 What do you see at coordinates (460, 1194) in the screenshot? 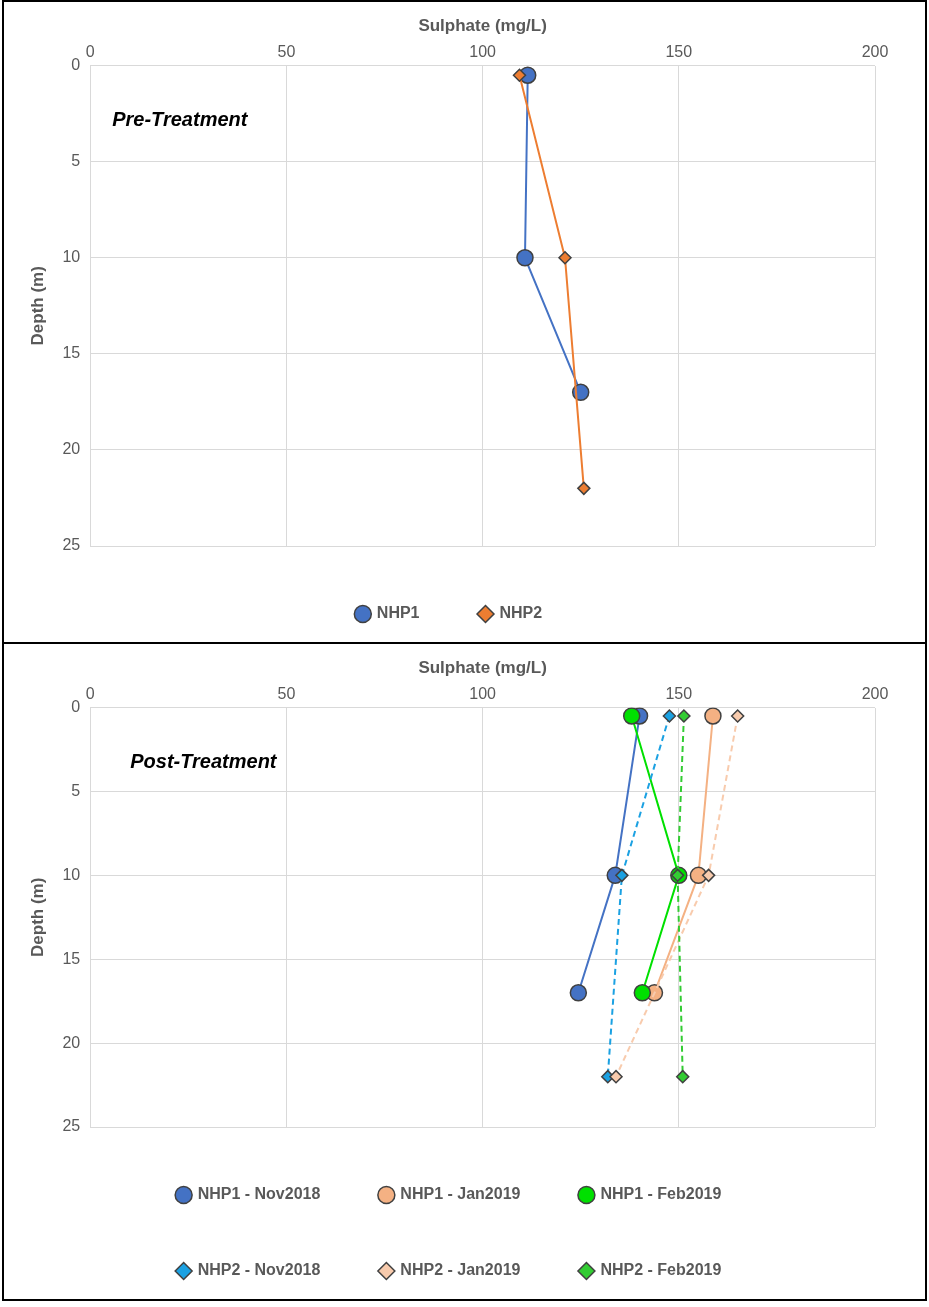
I see `legend-label: NHP1 - Jan2019` at bounding box center [460, 1194].